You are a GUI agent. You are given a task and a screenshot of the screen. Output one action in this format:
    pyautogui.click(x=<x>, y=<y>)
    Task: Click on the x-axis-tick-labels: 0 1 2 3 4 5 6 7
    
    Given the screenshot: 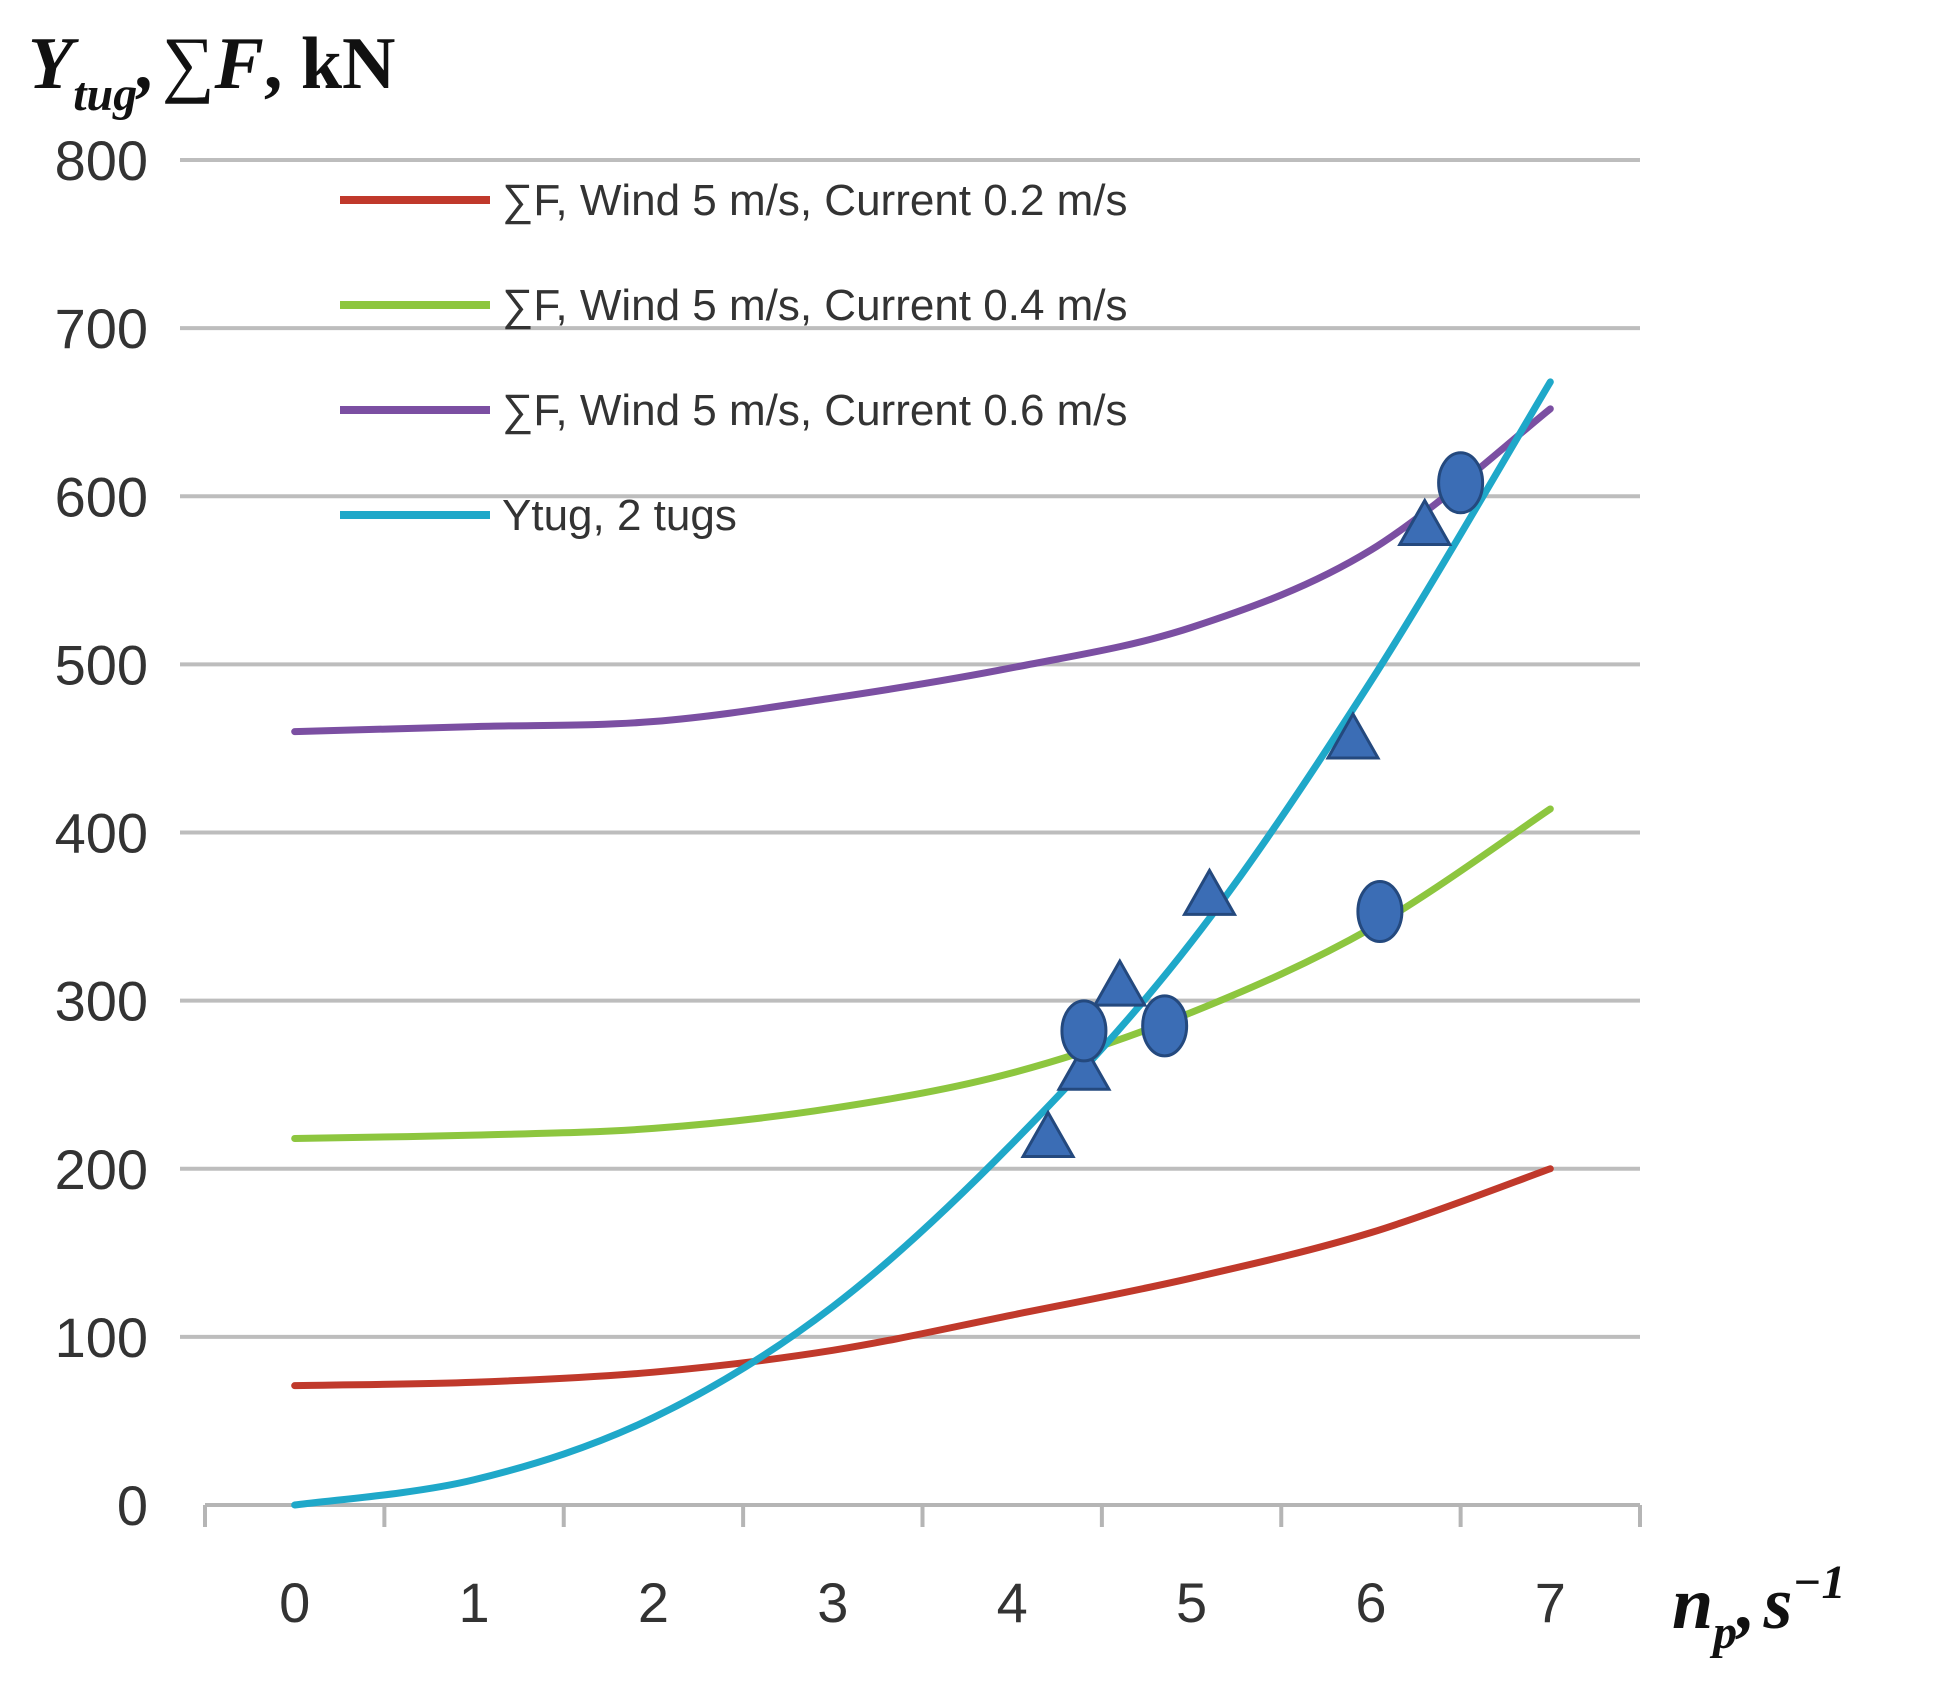 What is the action you would take?
    pyautogui.click(x=922, y=1602)
    